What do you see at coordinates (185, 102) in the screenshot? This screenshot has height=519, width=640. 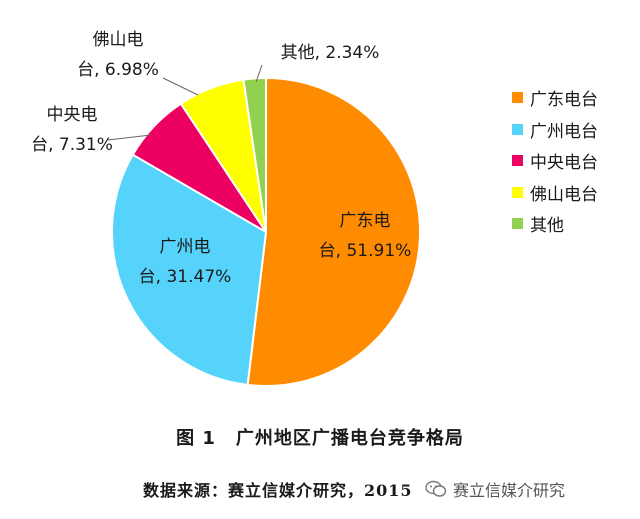 I see `leader-lines` at bounding box center [185, 102].